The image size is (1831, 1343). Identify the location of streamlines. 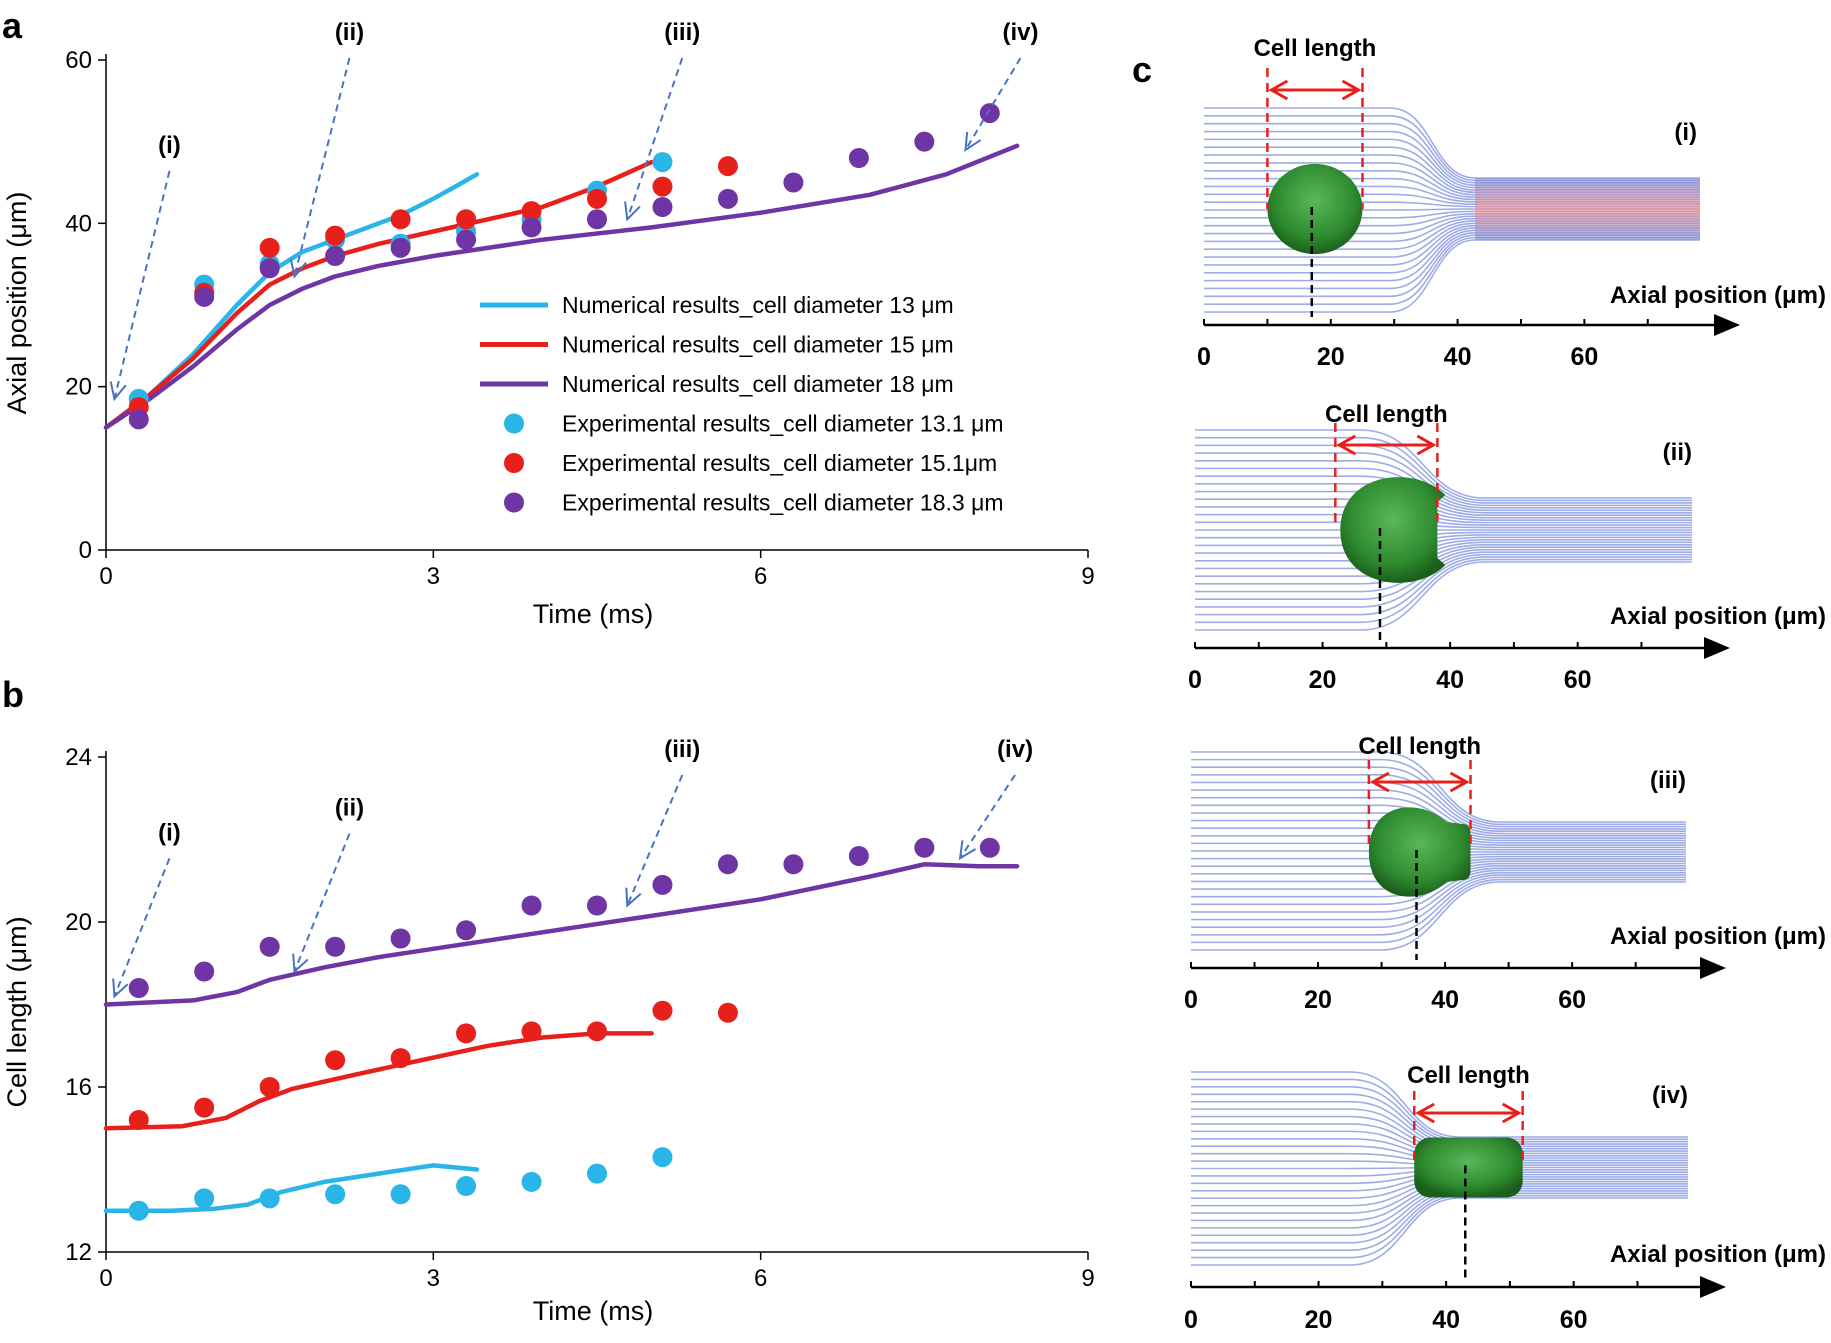
(1443, 530).